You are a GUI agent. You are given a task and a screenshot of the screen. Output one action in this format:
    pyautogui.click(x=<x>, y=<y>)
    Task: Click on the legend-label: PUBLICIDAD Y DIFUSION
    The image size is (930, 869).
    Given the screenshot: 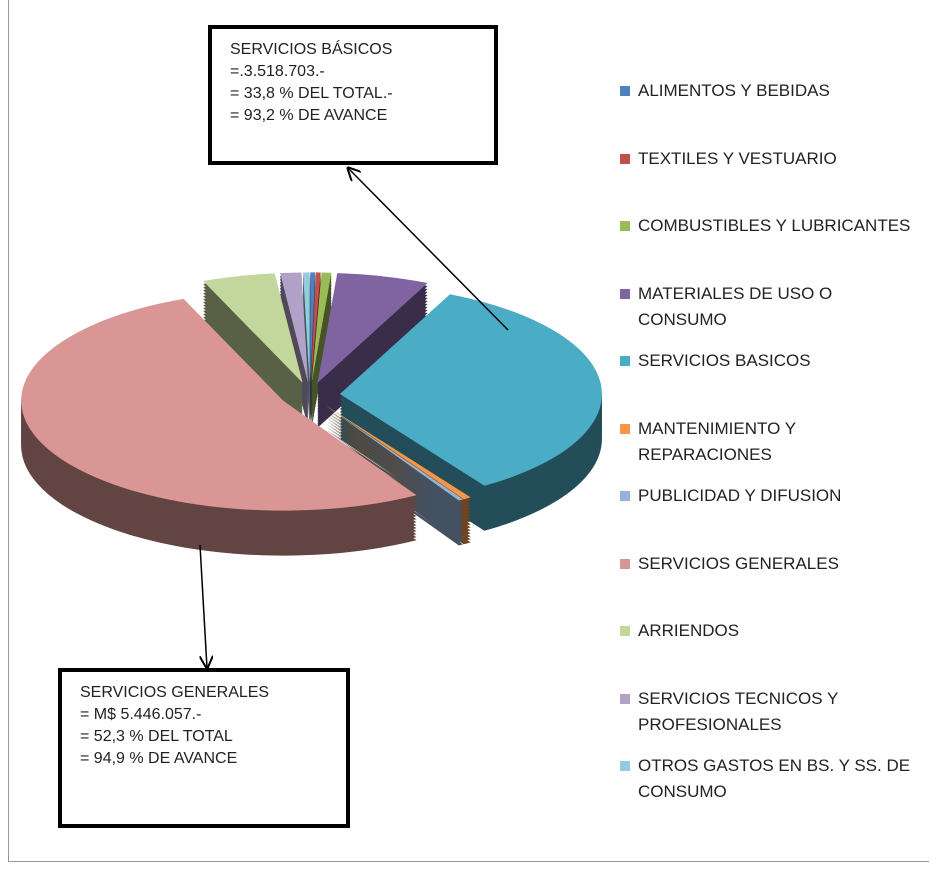 What is the action you would take?
    pyautogui.click(x=740, y=495)
    